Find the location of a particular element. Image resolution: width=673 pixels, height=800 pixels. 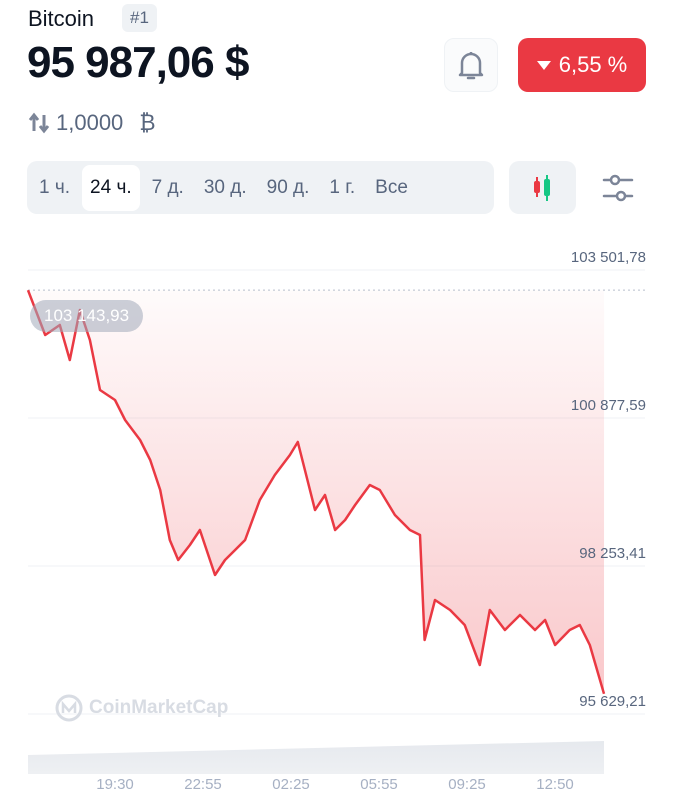

candlestick-toggle-button is located at coordinates (542, 187).